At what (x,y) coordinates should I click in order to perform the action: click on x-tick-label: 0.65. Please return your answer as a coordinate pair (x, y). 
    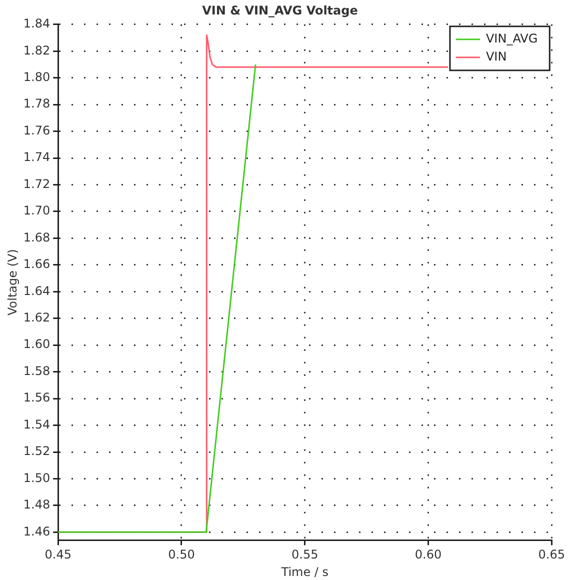
    Looking at the image, I should click on (551, 555).